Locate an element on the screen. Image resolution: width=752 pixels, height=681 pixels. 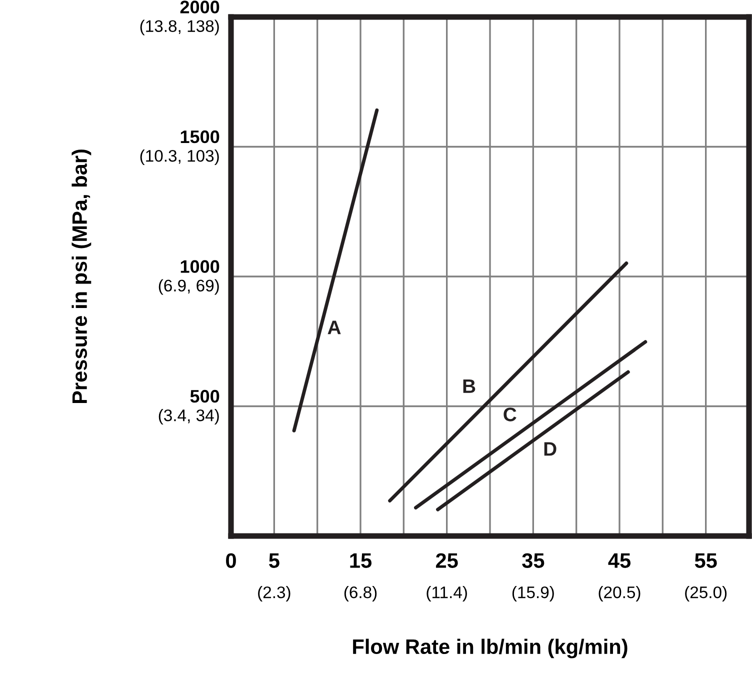
text: (2.3) is located at coordinates (274, 594).